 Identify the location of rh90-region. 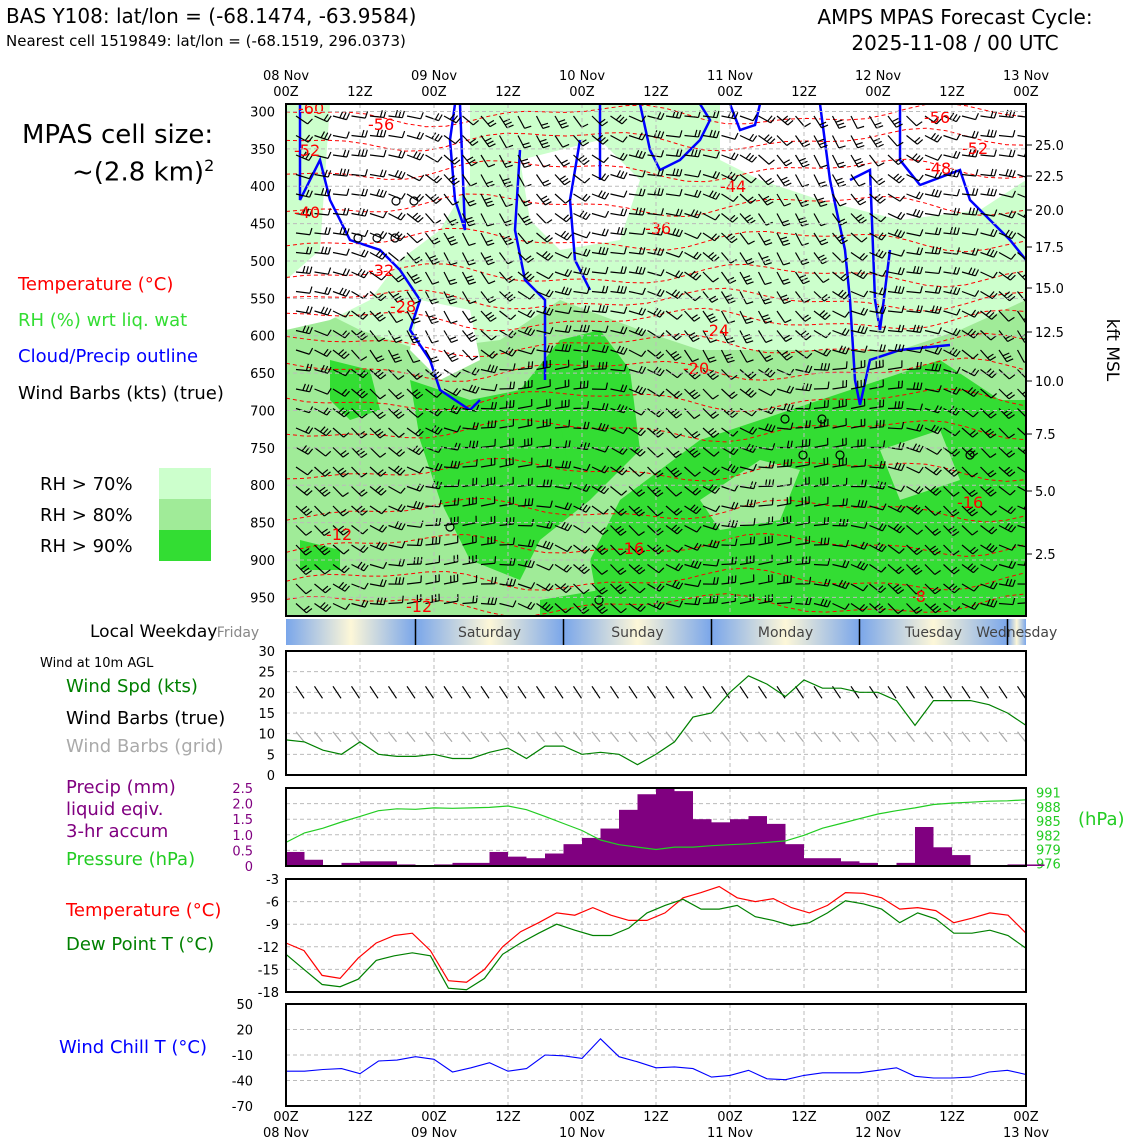
(585, 450).